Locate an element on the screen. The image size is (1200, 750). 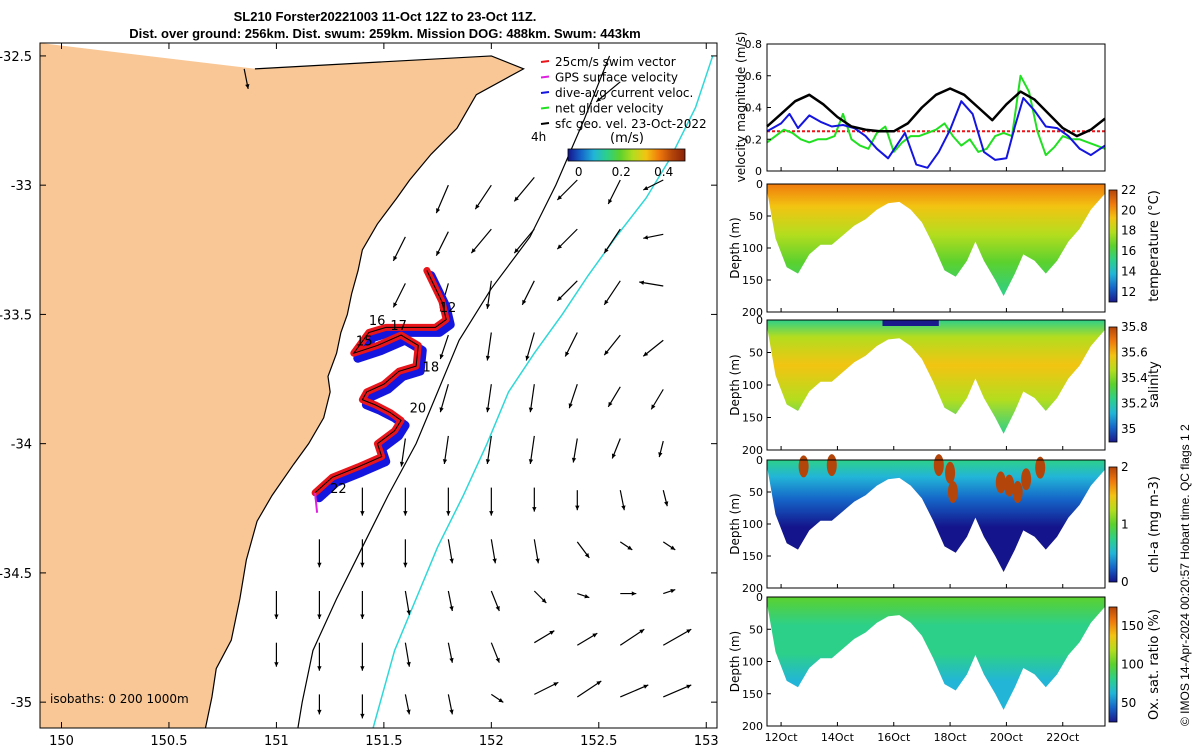
x-tick-label: 150.5 is located at coordinates (168, 741).